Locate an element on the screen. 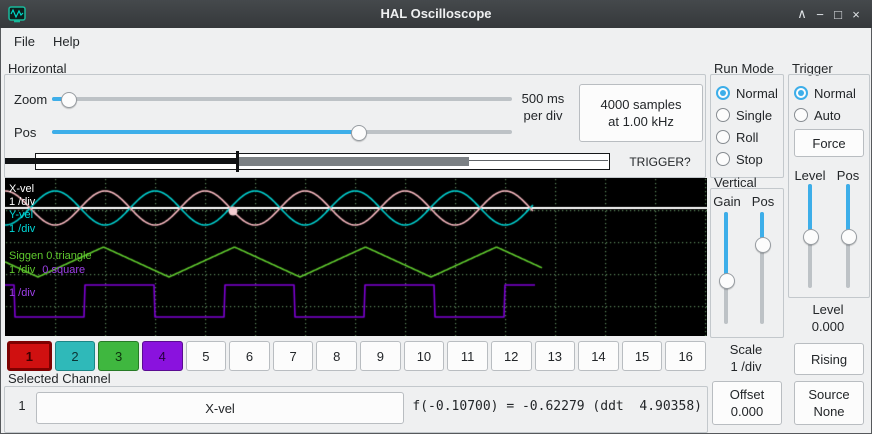 The image size is (872, 434). run-mode-frame is located at coordinates (747, 126).